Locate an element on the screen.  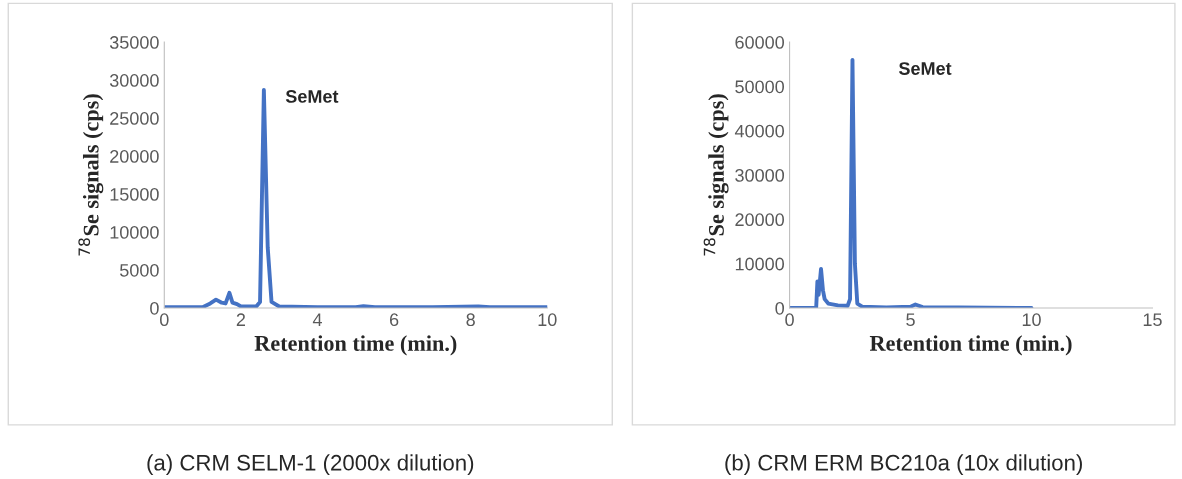
text: (a) CRM SELM-1 (2000x dilution) is located at coordinates (310, 464).